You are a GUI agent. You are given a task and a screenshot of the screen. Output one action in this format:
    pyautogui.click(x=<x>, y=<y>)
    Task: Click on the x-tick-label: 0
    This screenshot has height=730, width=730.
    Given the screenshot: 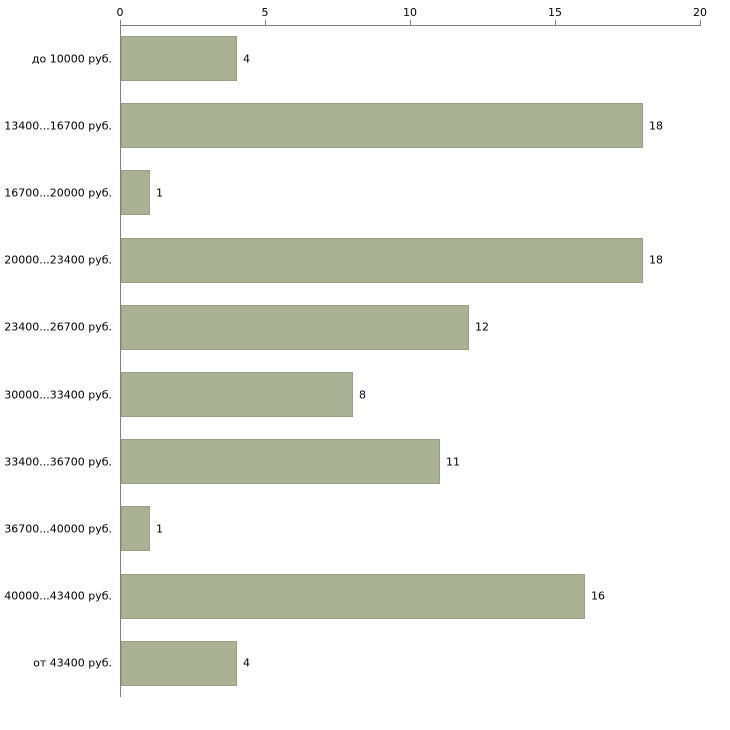 What is the action you would take?
    pyautogui.click(x=120, y=12)
    